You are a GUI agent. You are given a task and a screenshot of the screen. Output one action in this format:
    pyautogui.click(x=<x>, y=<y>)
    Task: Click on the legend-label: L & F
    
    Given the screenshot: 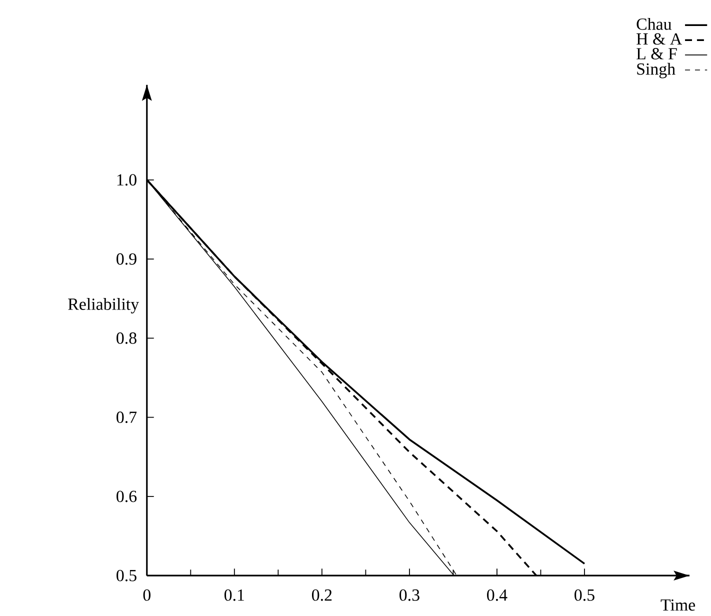 What is the action you would take?
    pyautogui.click(x=656, y=54)
    